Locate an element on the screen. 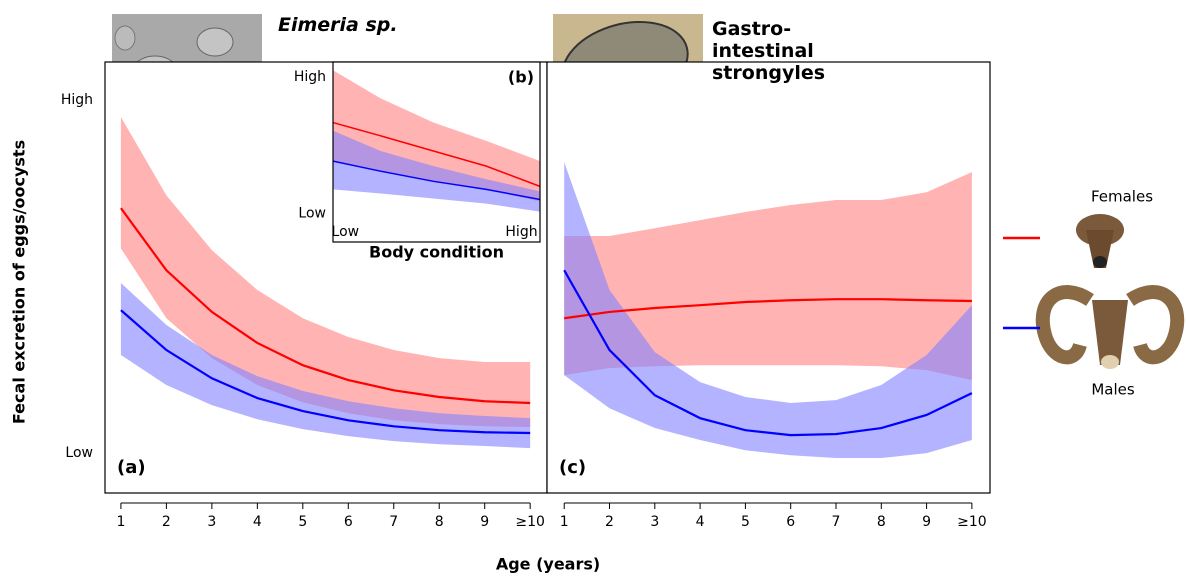  panel-label: (c) is located at coordinates (572, 467).